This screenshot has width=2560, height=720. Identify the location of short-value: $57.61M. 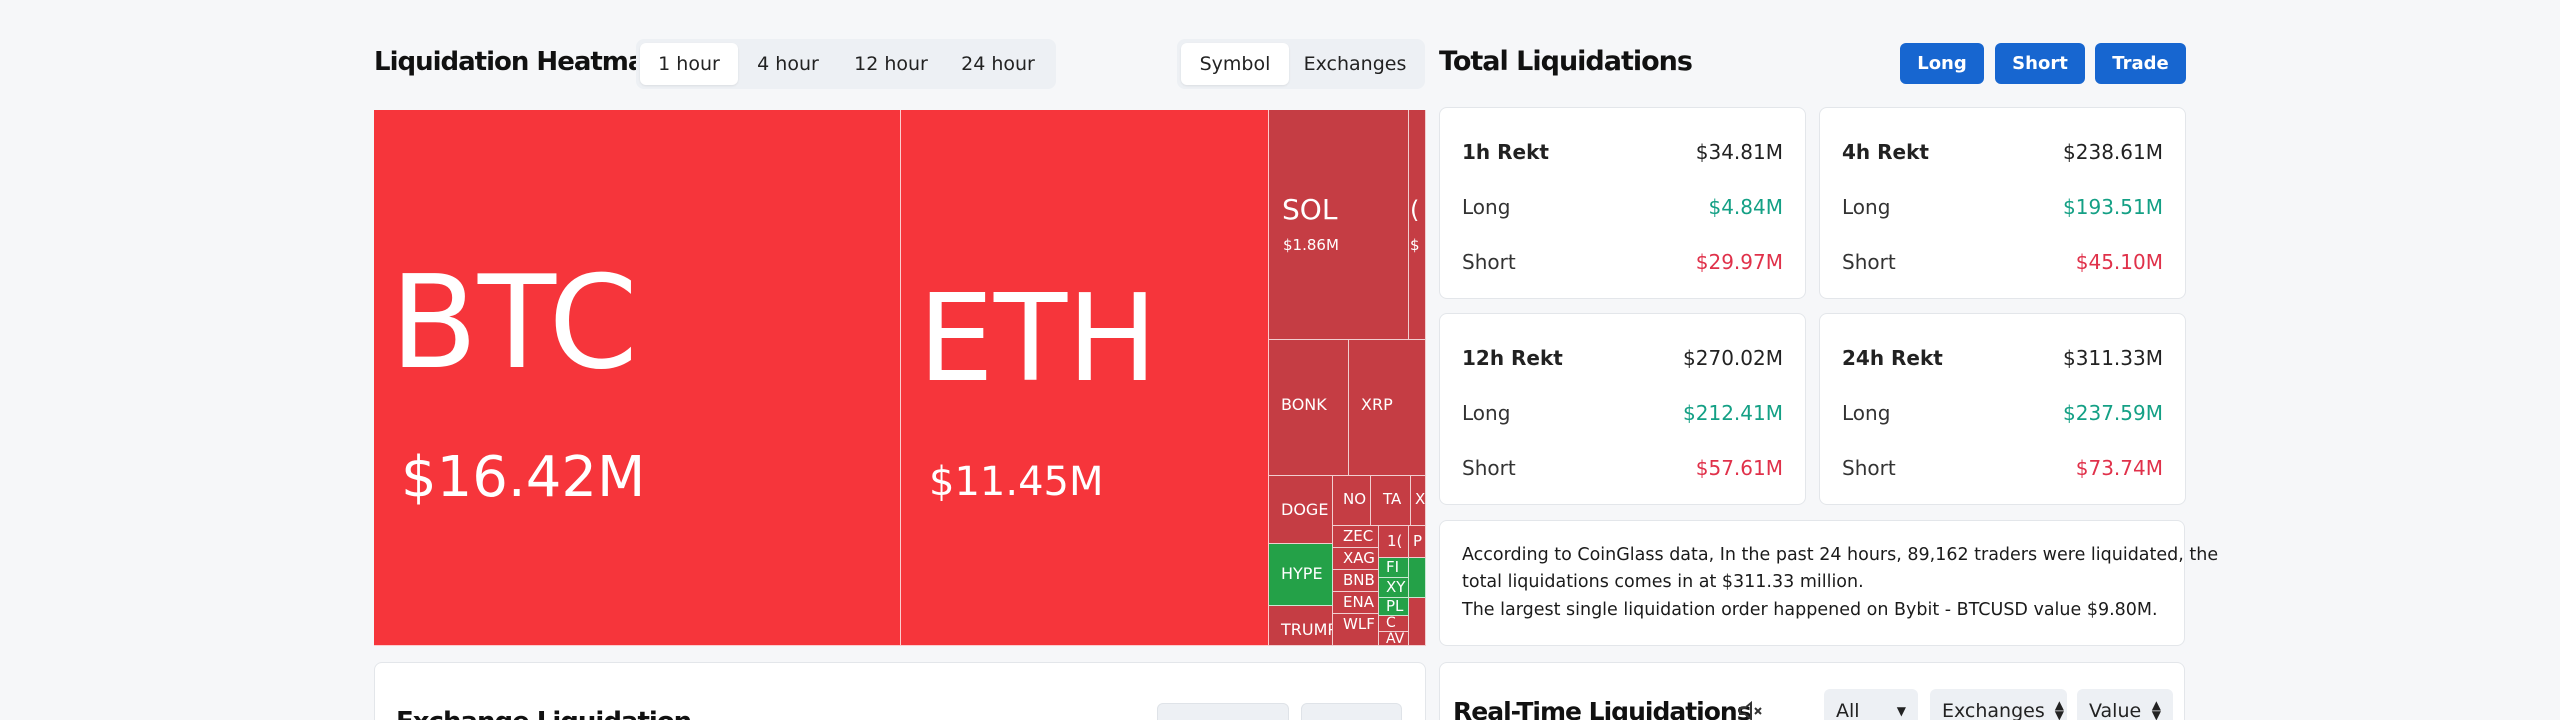
(1739, 468).